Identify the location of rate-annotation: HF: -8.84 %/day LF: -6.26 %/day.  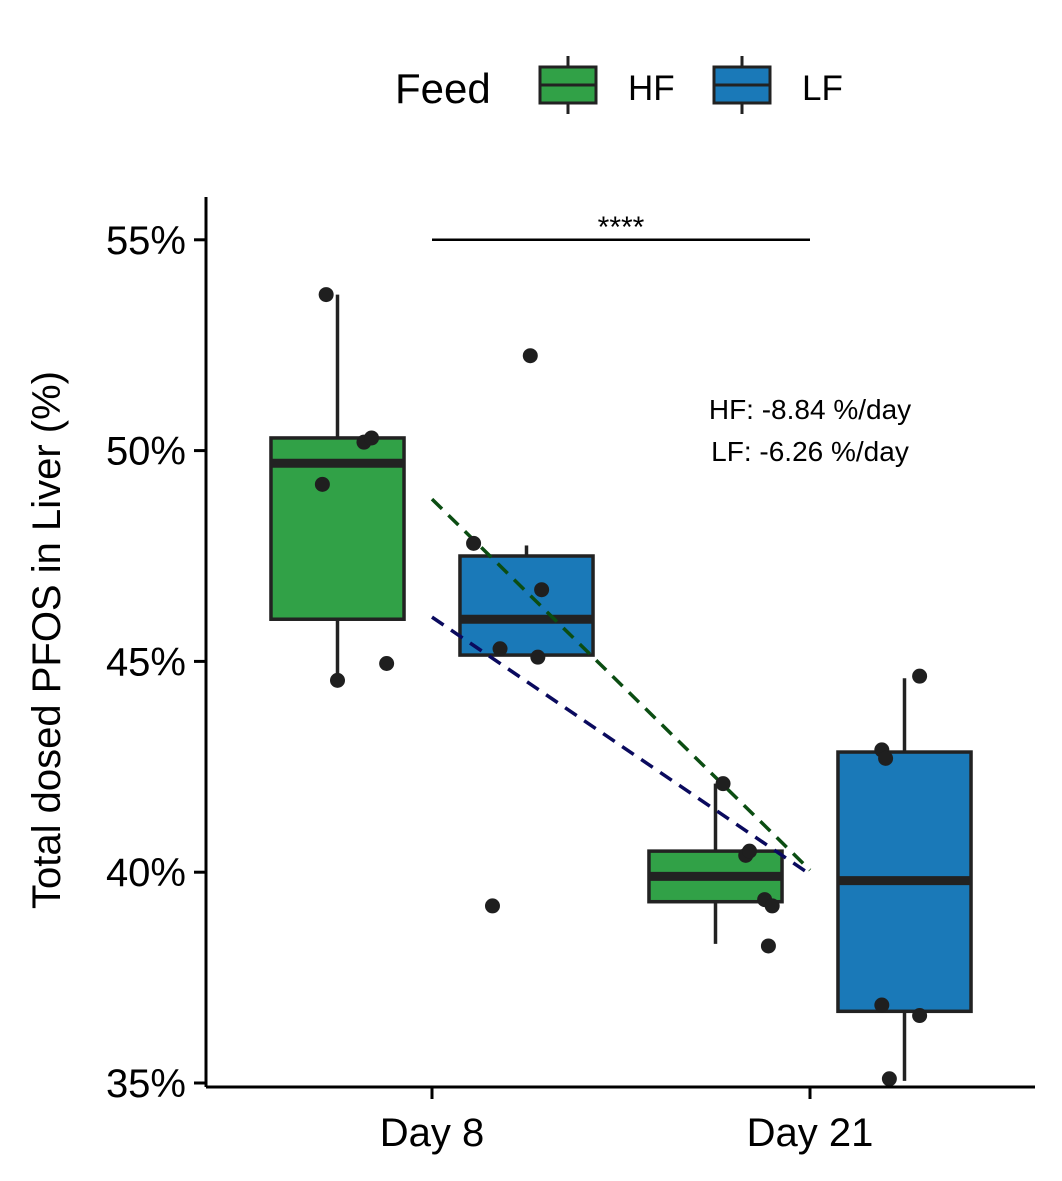
(810, 430).